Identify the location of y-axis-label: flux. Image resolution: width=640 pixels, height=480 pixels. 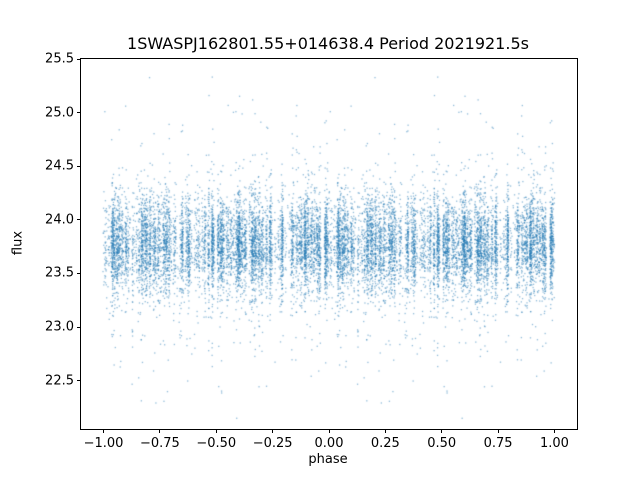
(18, 243).